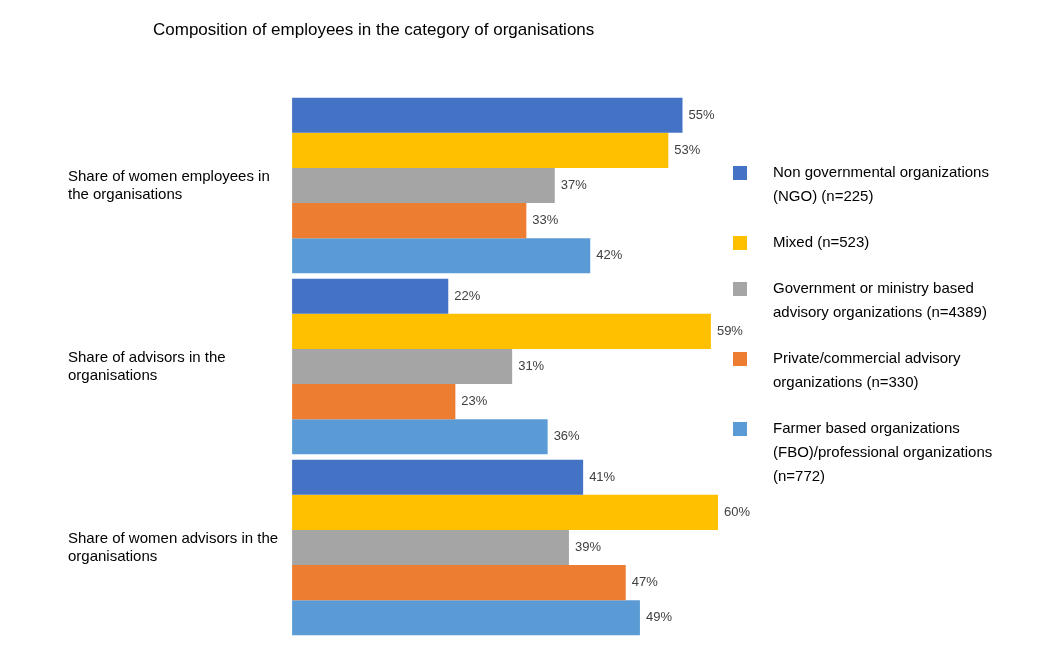  I want to click on legend-label: Non governmental organizations (NGO) (n=225), so click(881, 184).